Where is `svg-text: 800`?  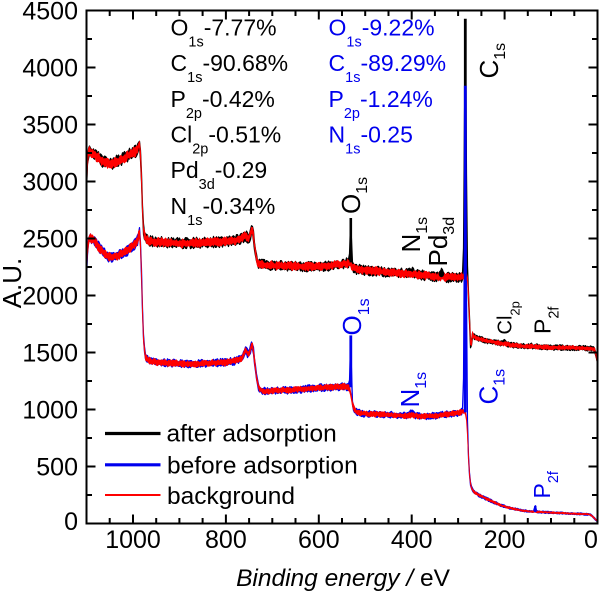
svg-text: 800 is located at coordinates (226, 540).